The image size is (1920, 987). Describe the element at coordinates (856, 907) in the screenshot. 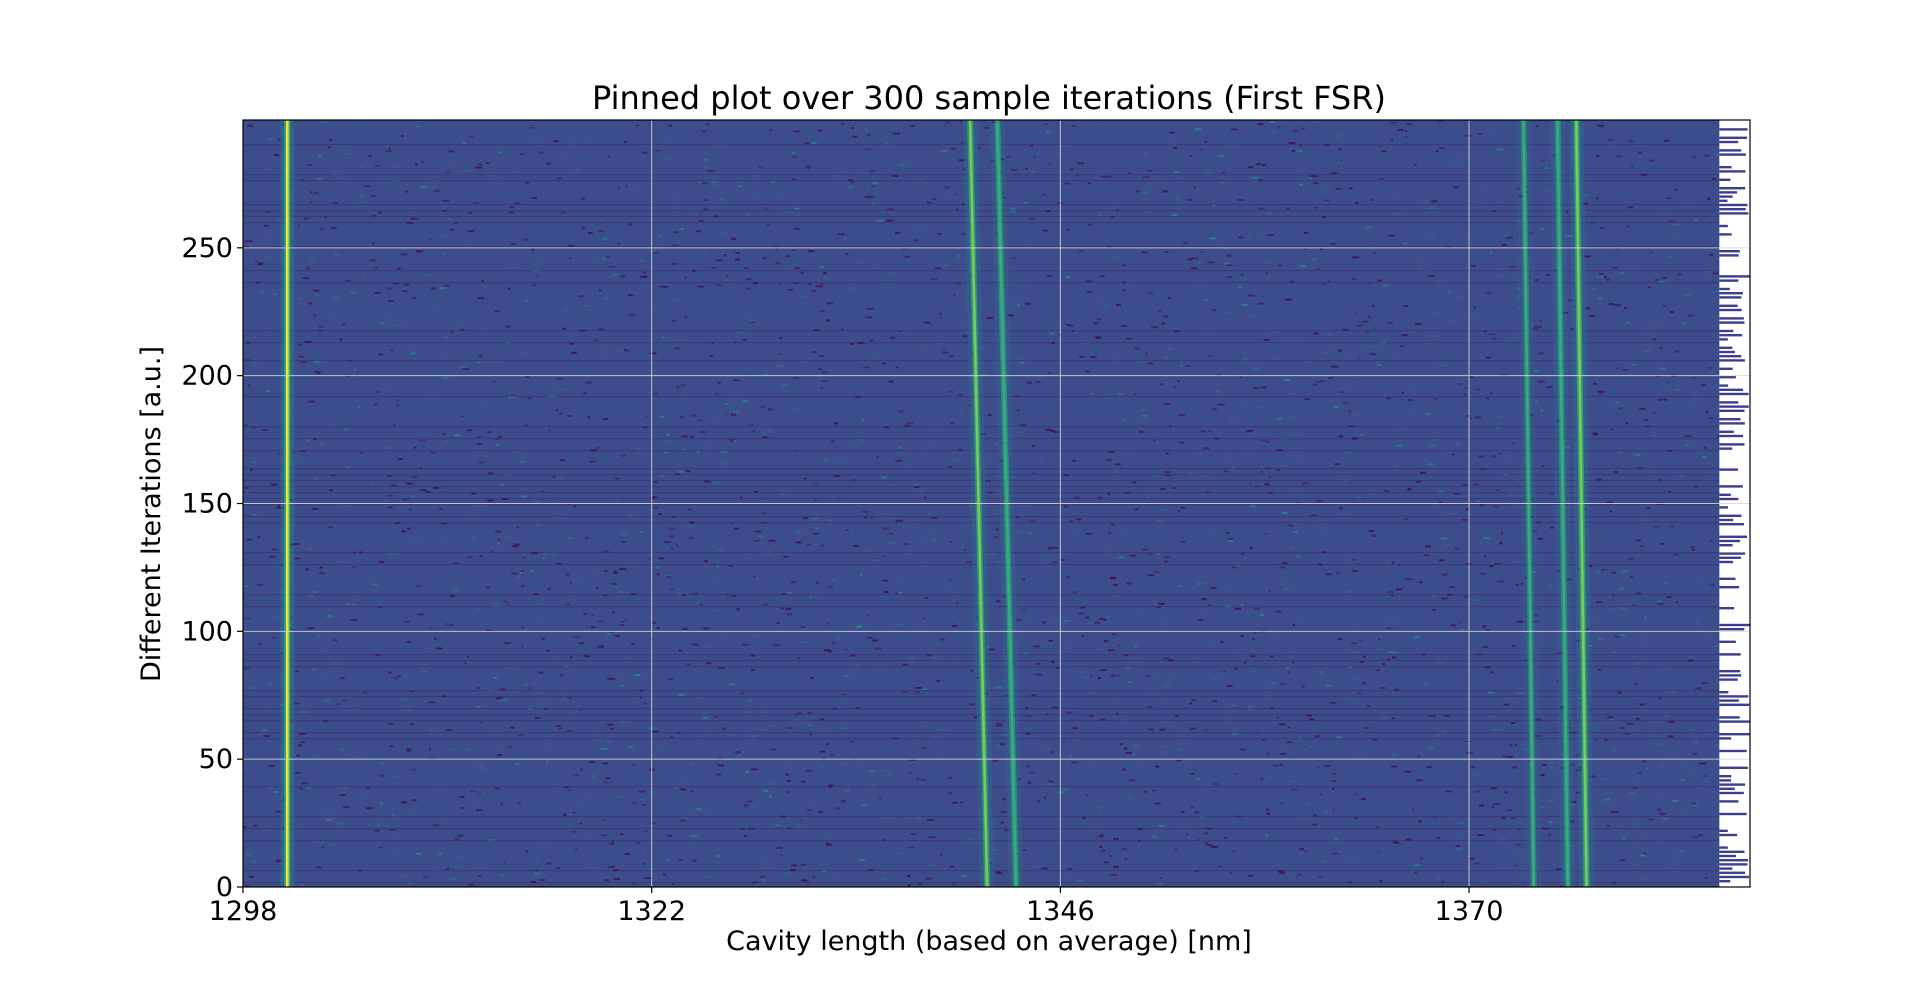

I see `x-axis: 1298 1322 1346 1370` at that location.